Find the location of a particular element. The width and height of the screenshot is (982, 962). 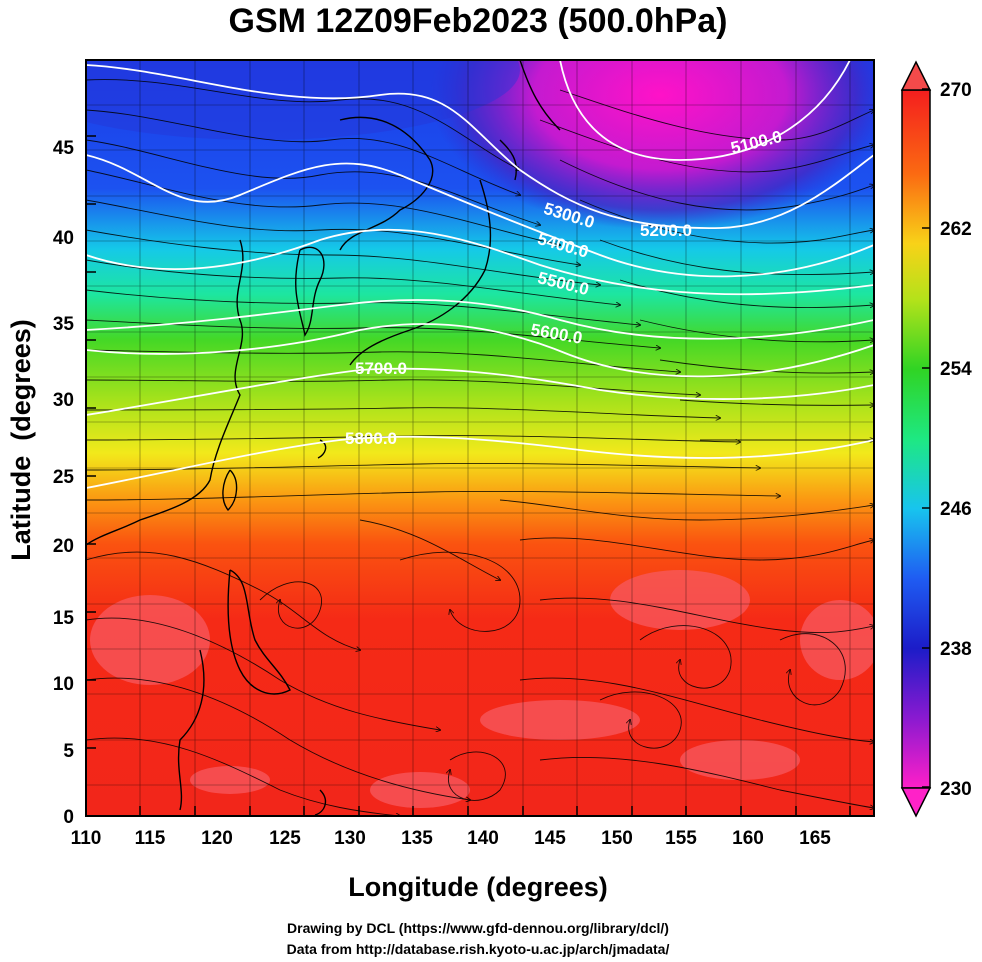

x-tick-label: 145 is located at coordinates (550, 838).